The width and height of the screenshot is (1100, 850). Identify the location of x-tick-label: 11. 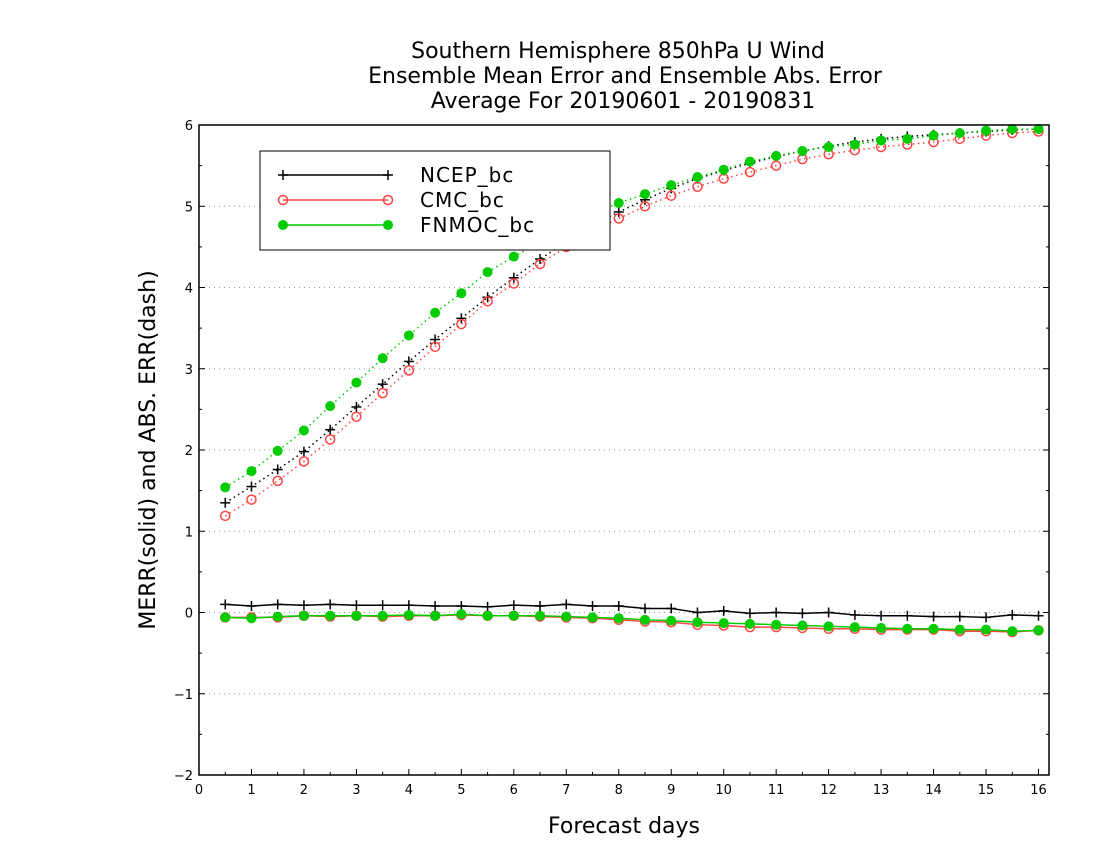
(776, 790).